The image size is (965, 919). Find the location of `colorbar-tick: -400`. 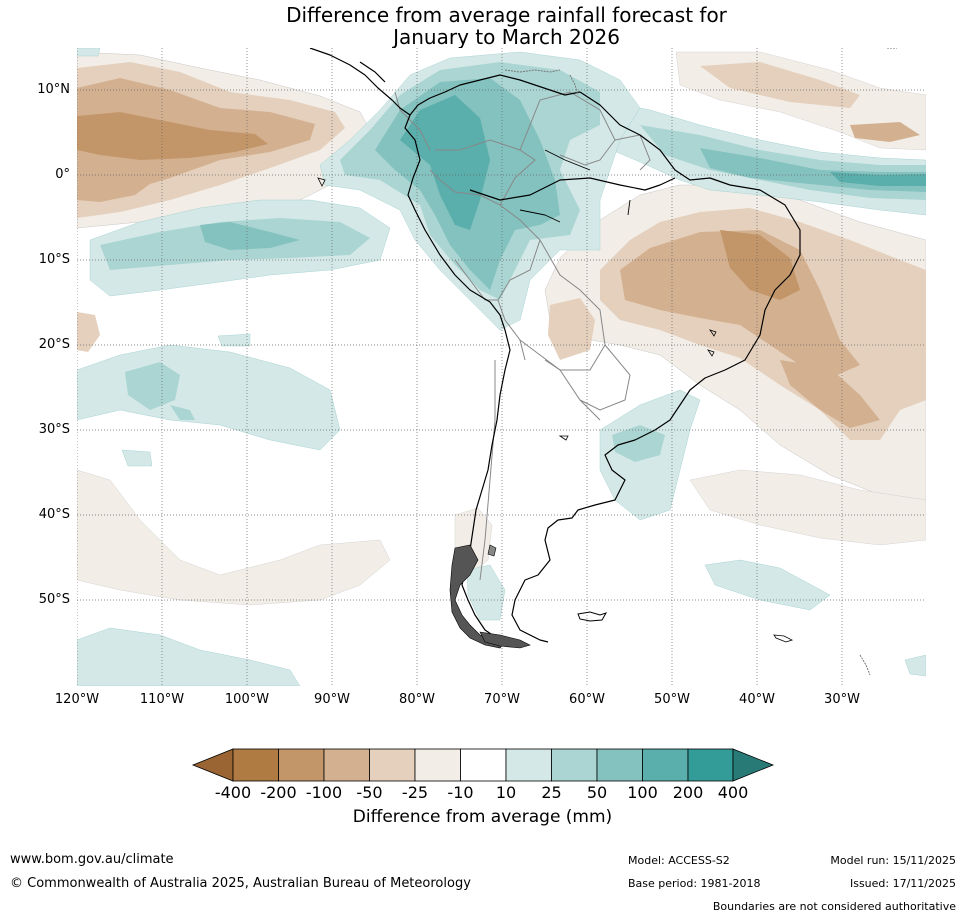

colorbar-tick: -400 is located at coordinates (233, 792).